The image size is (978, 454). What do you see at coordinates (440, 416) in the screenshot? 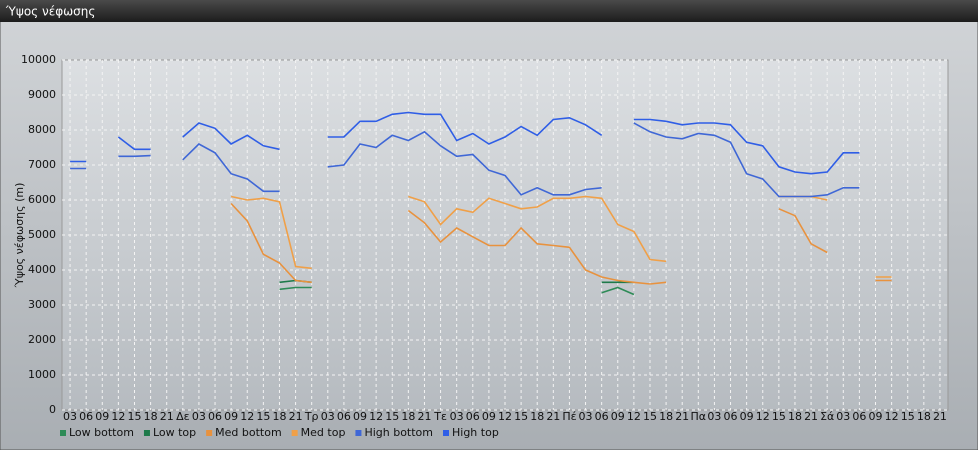
I see `x-tick-label: Τε` at bounding box center [440, 416].